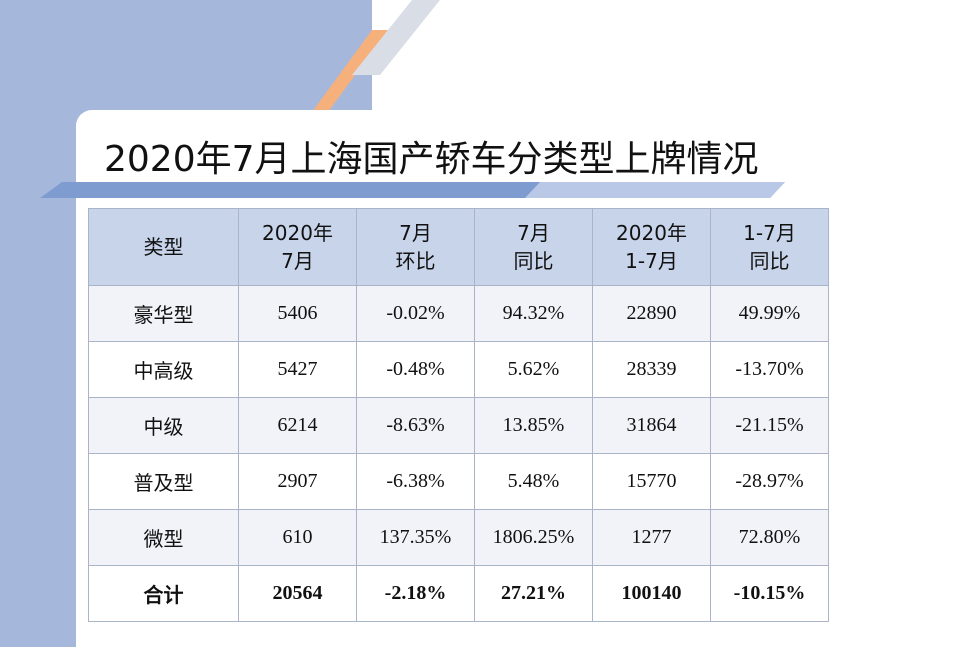 Image resolution: width=960 pixels, height=647 pixels. I want to click on cell-ytd: 100140, so click(651, 593).